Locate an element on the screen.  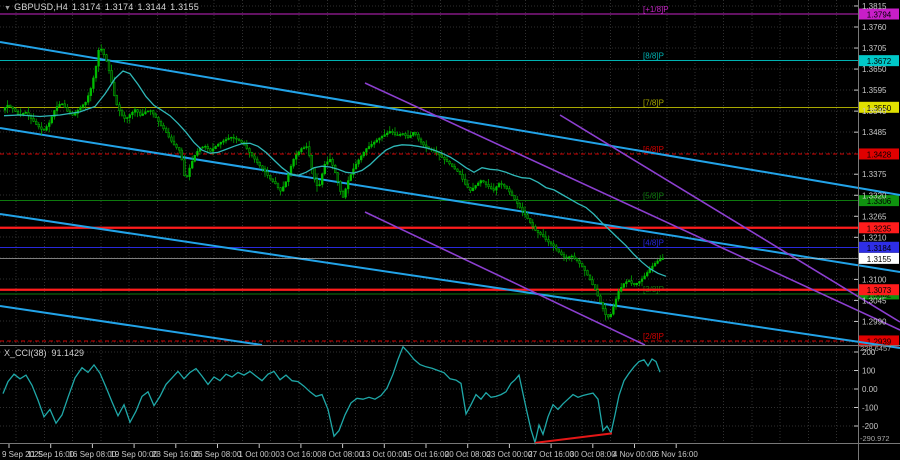
price-tick-label: 1.2990 is located at coordinates (874, 321).